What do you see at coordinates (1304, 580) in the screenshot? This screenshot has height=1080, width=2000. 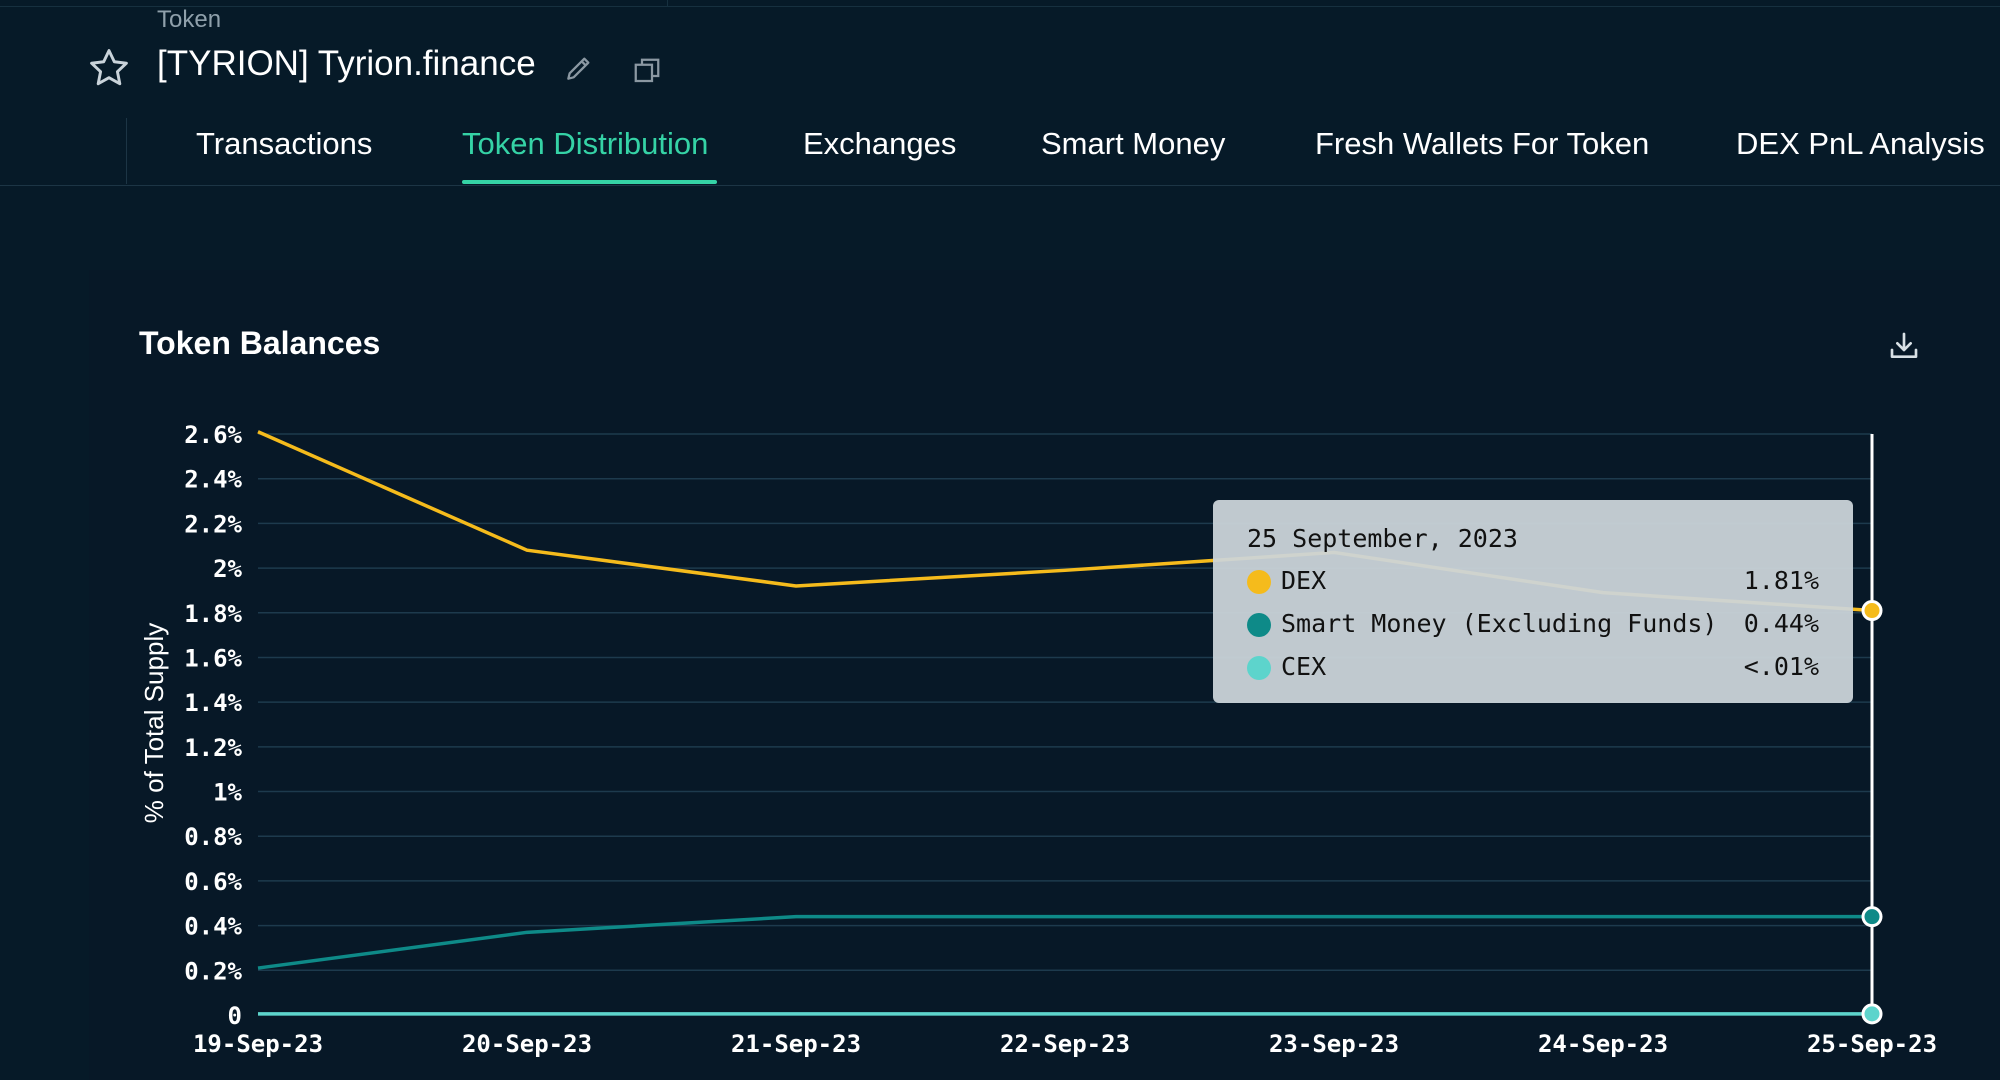 I see `tooltip-series-name: DEX` at bounding box center [1304, 580].